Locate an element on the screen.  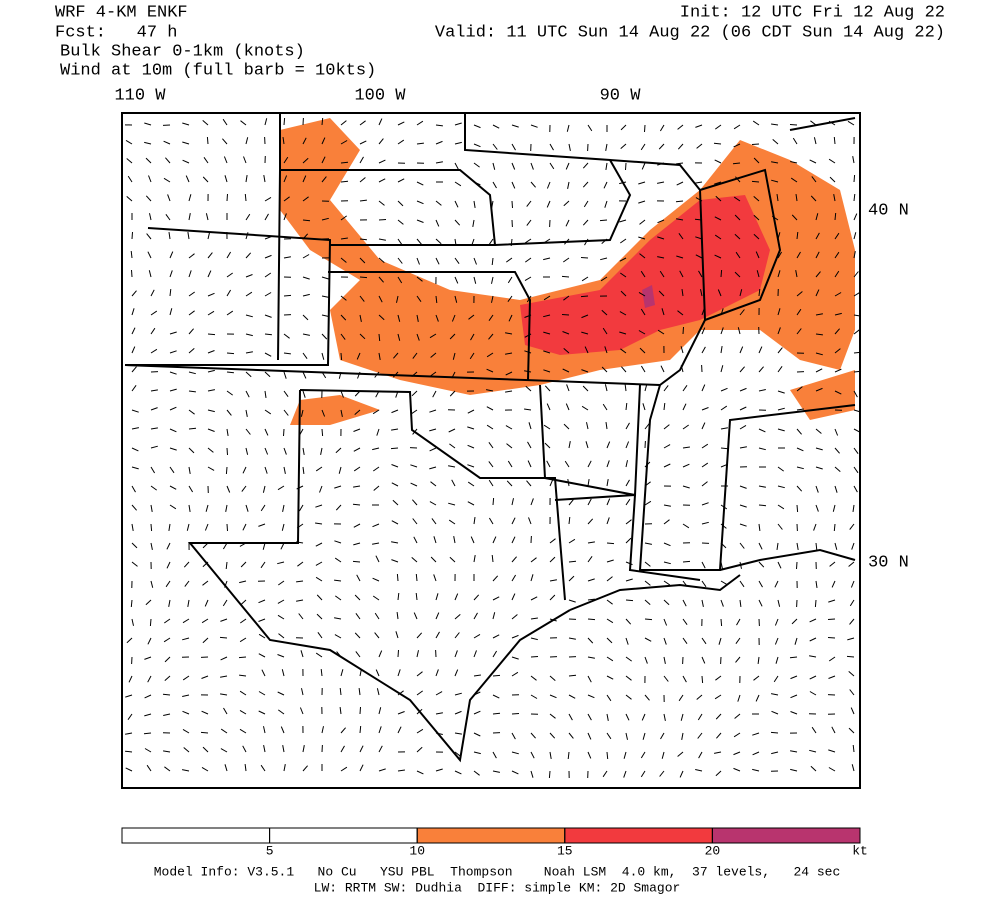
lon-label: 100 W is located at coordinates (380, 95).